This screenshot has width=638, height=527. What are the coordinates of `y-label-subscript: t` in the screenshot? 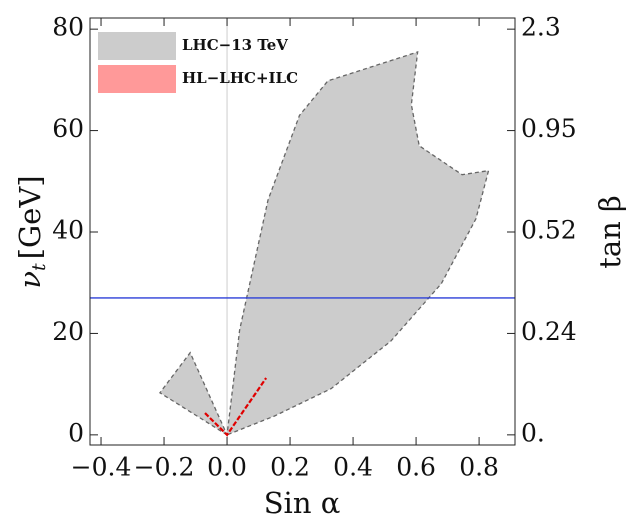 It's located at (39, 267).